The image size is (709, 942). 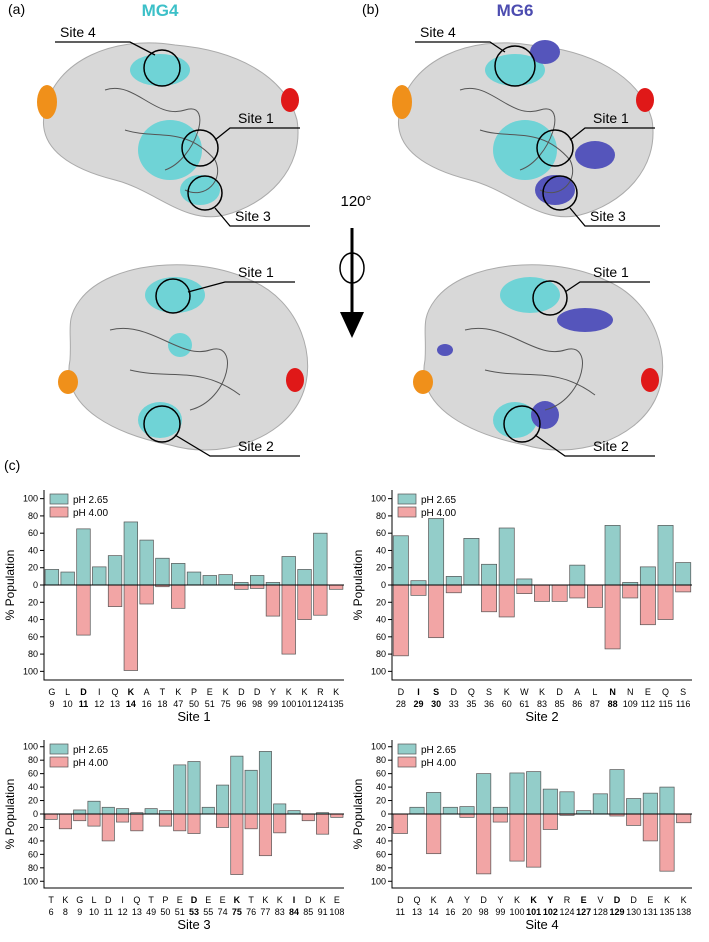 I want to click on x-tick-label: L, so click(x=67, y=692).